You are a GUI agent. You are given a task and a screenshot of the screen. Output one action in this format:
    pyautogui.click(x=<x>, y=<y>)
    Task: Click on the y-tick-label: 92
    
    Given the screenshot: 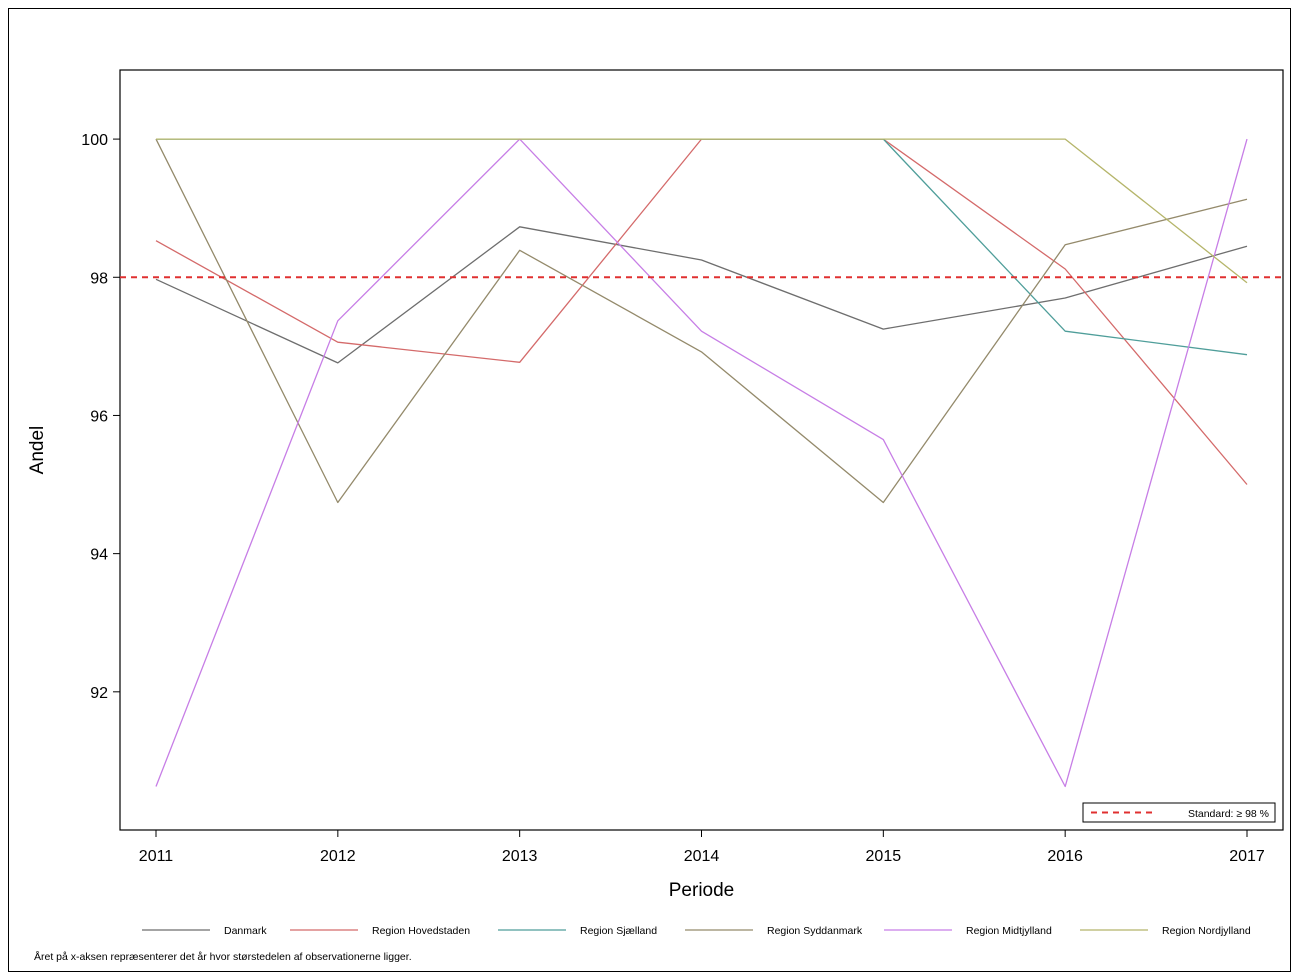 What is the action you would take?
    pyautogui.click(x=99, y=693)
    